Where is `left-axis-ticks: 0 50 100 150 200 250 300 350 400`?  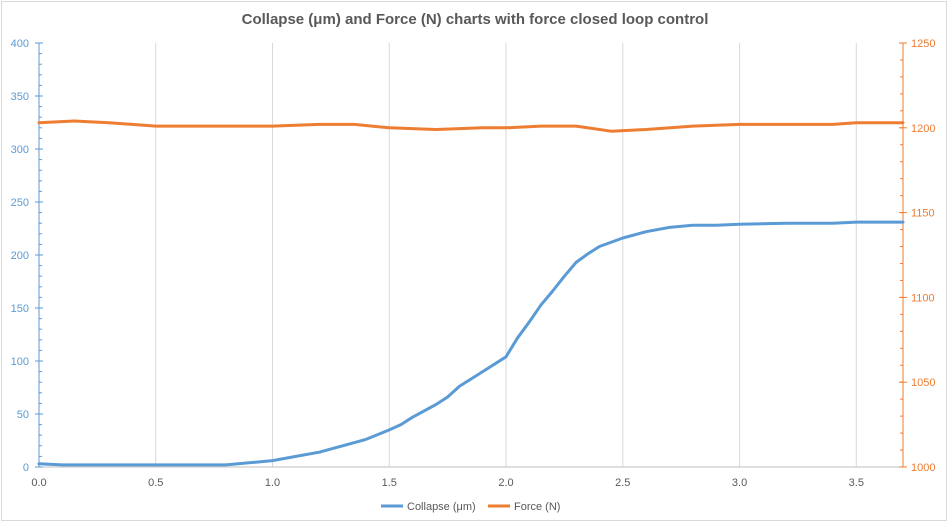 left-axis-ticks: 0 50 100 150 200 250 300 350 400 is located at coordinates (20, 256).